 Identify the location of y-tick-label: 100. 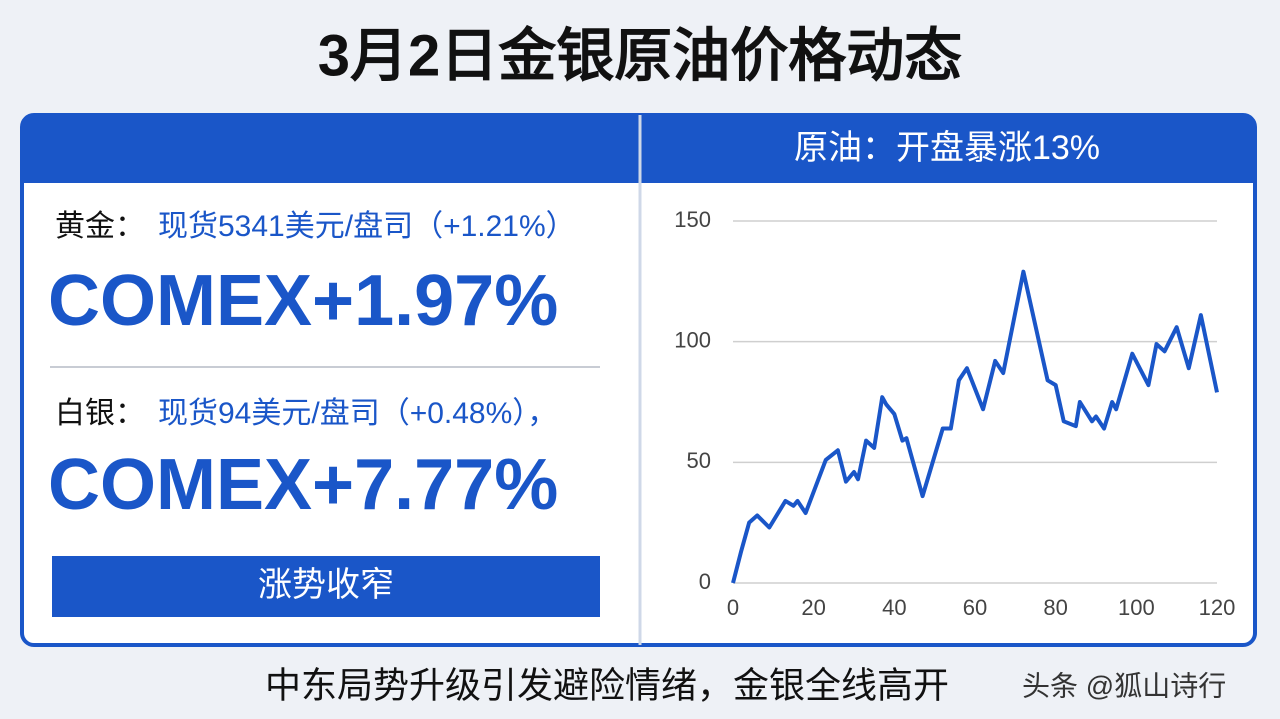
(692, 339).